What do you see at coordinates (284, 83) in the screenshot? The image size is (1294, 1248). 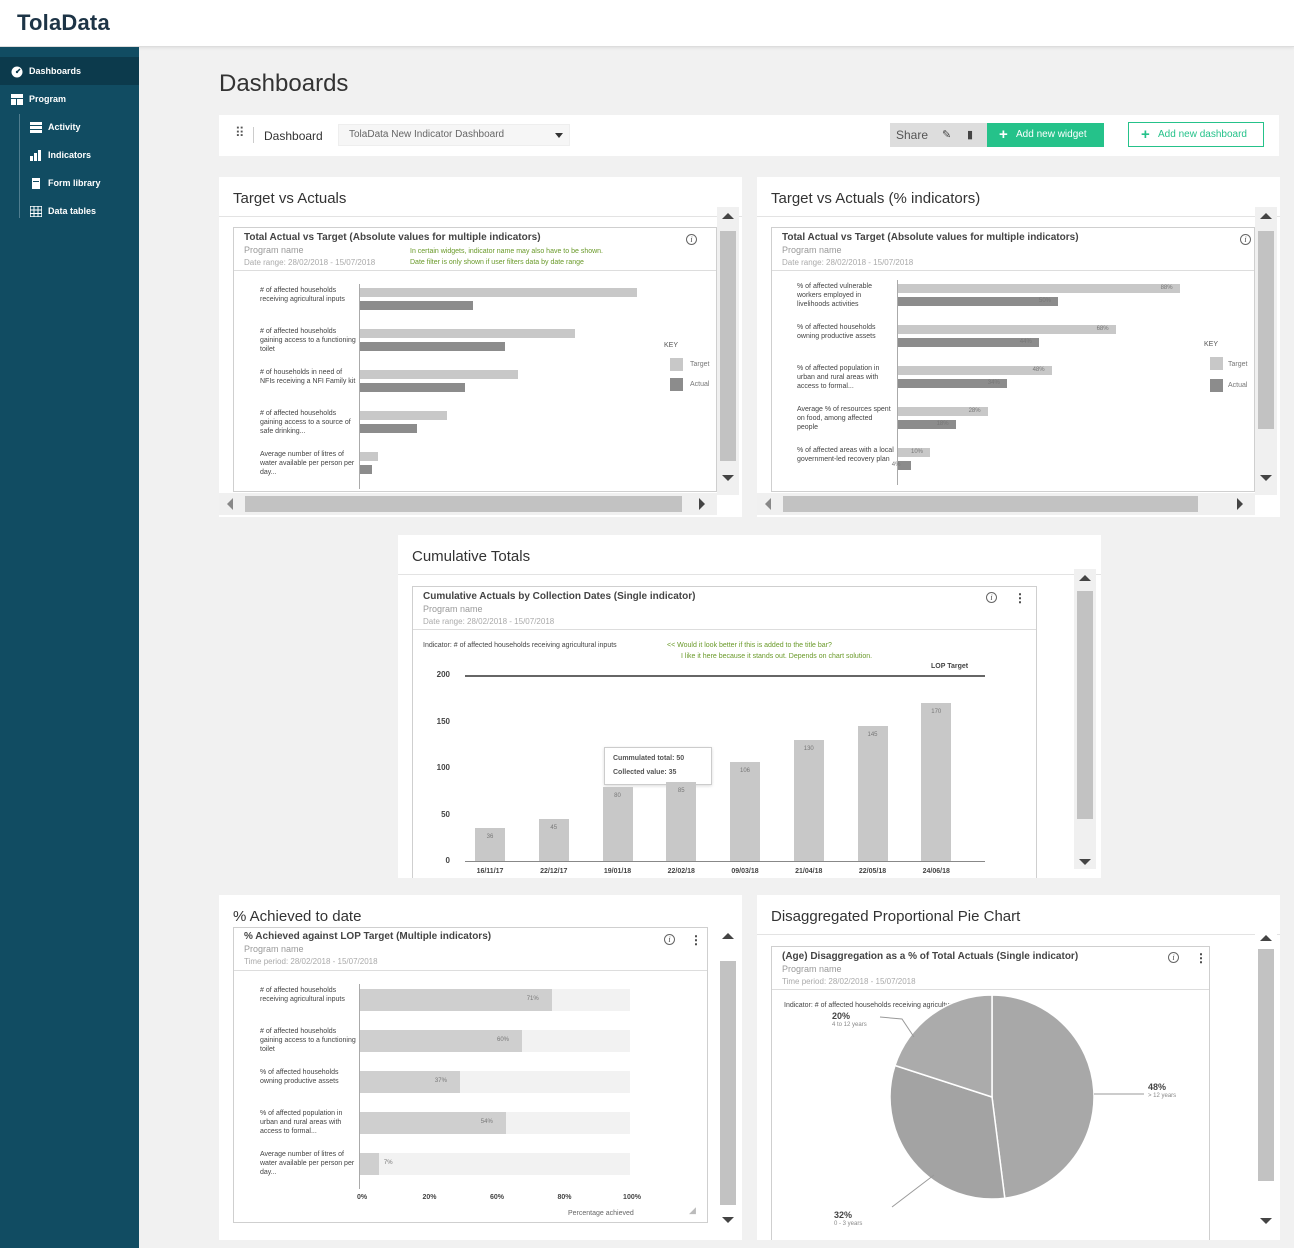 I see `page-title: Dashboards` at bounding box center [284, 83].